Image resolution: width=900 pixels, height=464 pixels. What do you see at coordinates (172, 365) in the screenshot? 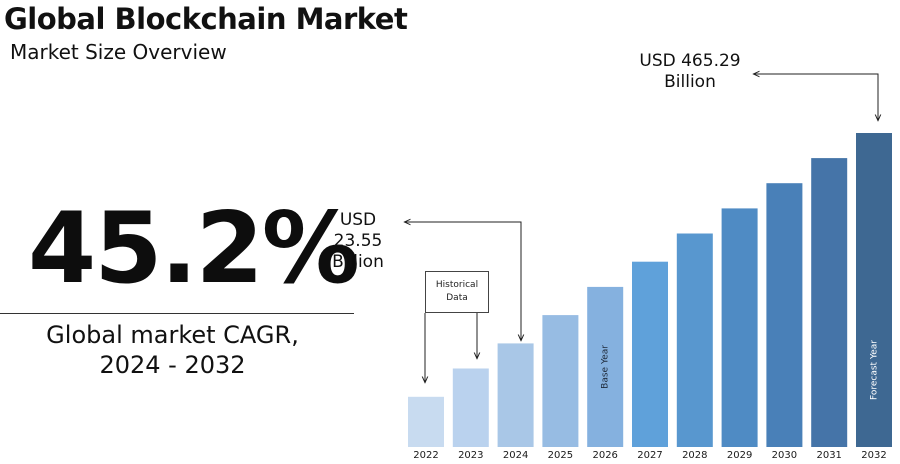
I see `cagr-label-line2: 2024 - 2032` at bounding box center [172, 365].